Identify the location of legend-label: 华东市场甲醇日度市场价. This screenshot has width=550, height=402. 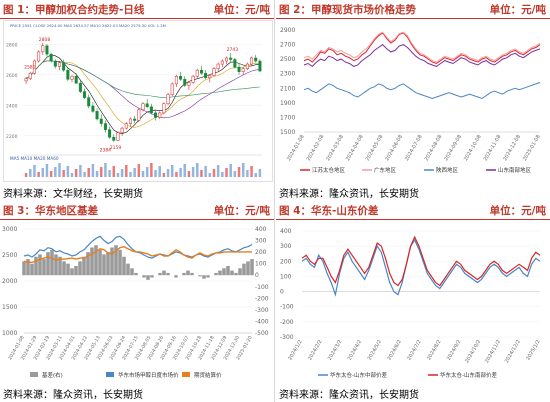
(148, 375).